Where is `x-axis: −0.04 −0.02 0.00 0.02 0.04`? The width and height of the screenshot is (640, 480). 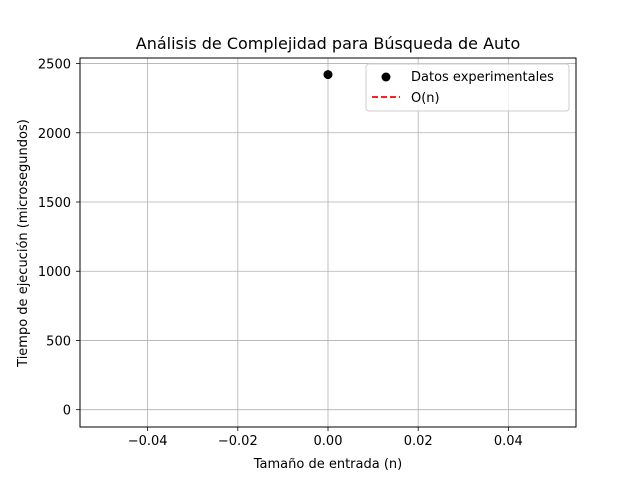
x-axis: −0.04 −0.02 0.00 0.02 0.04 is located at coordinates (325, 438).